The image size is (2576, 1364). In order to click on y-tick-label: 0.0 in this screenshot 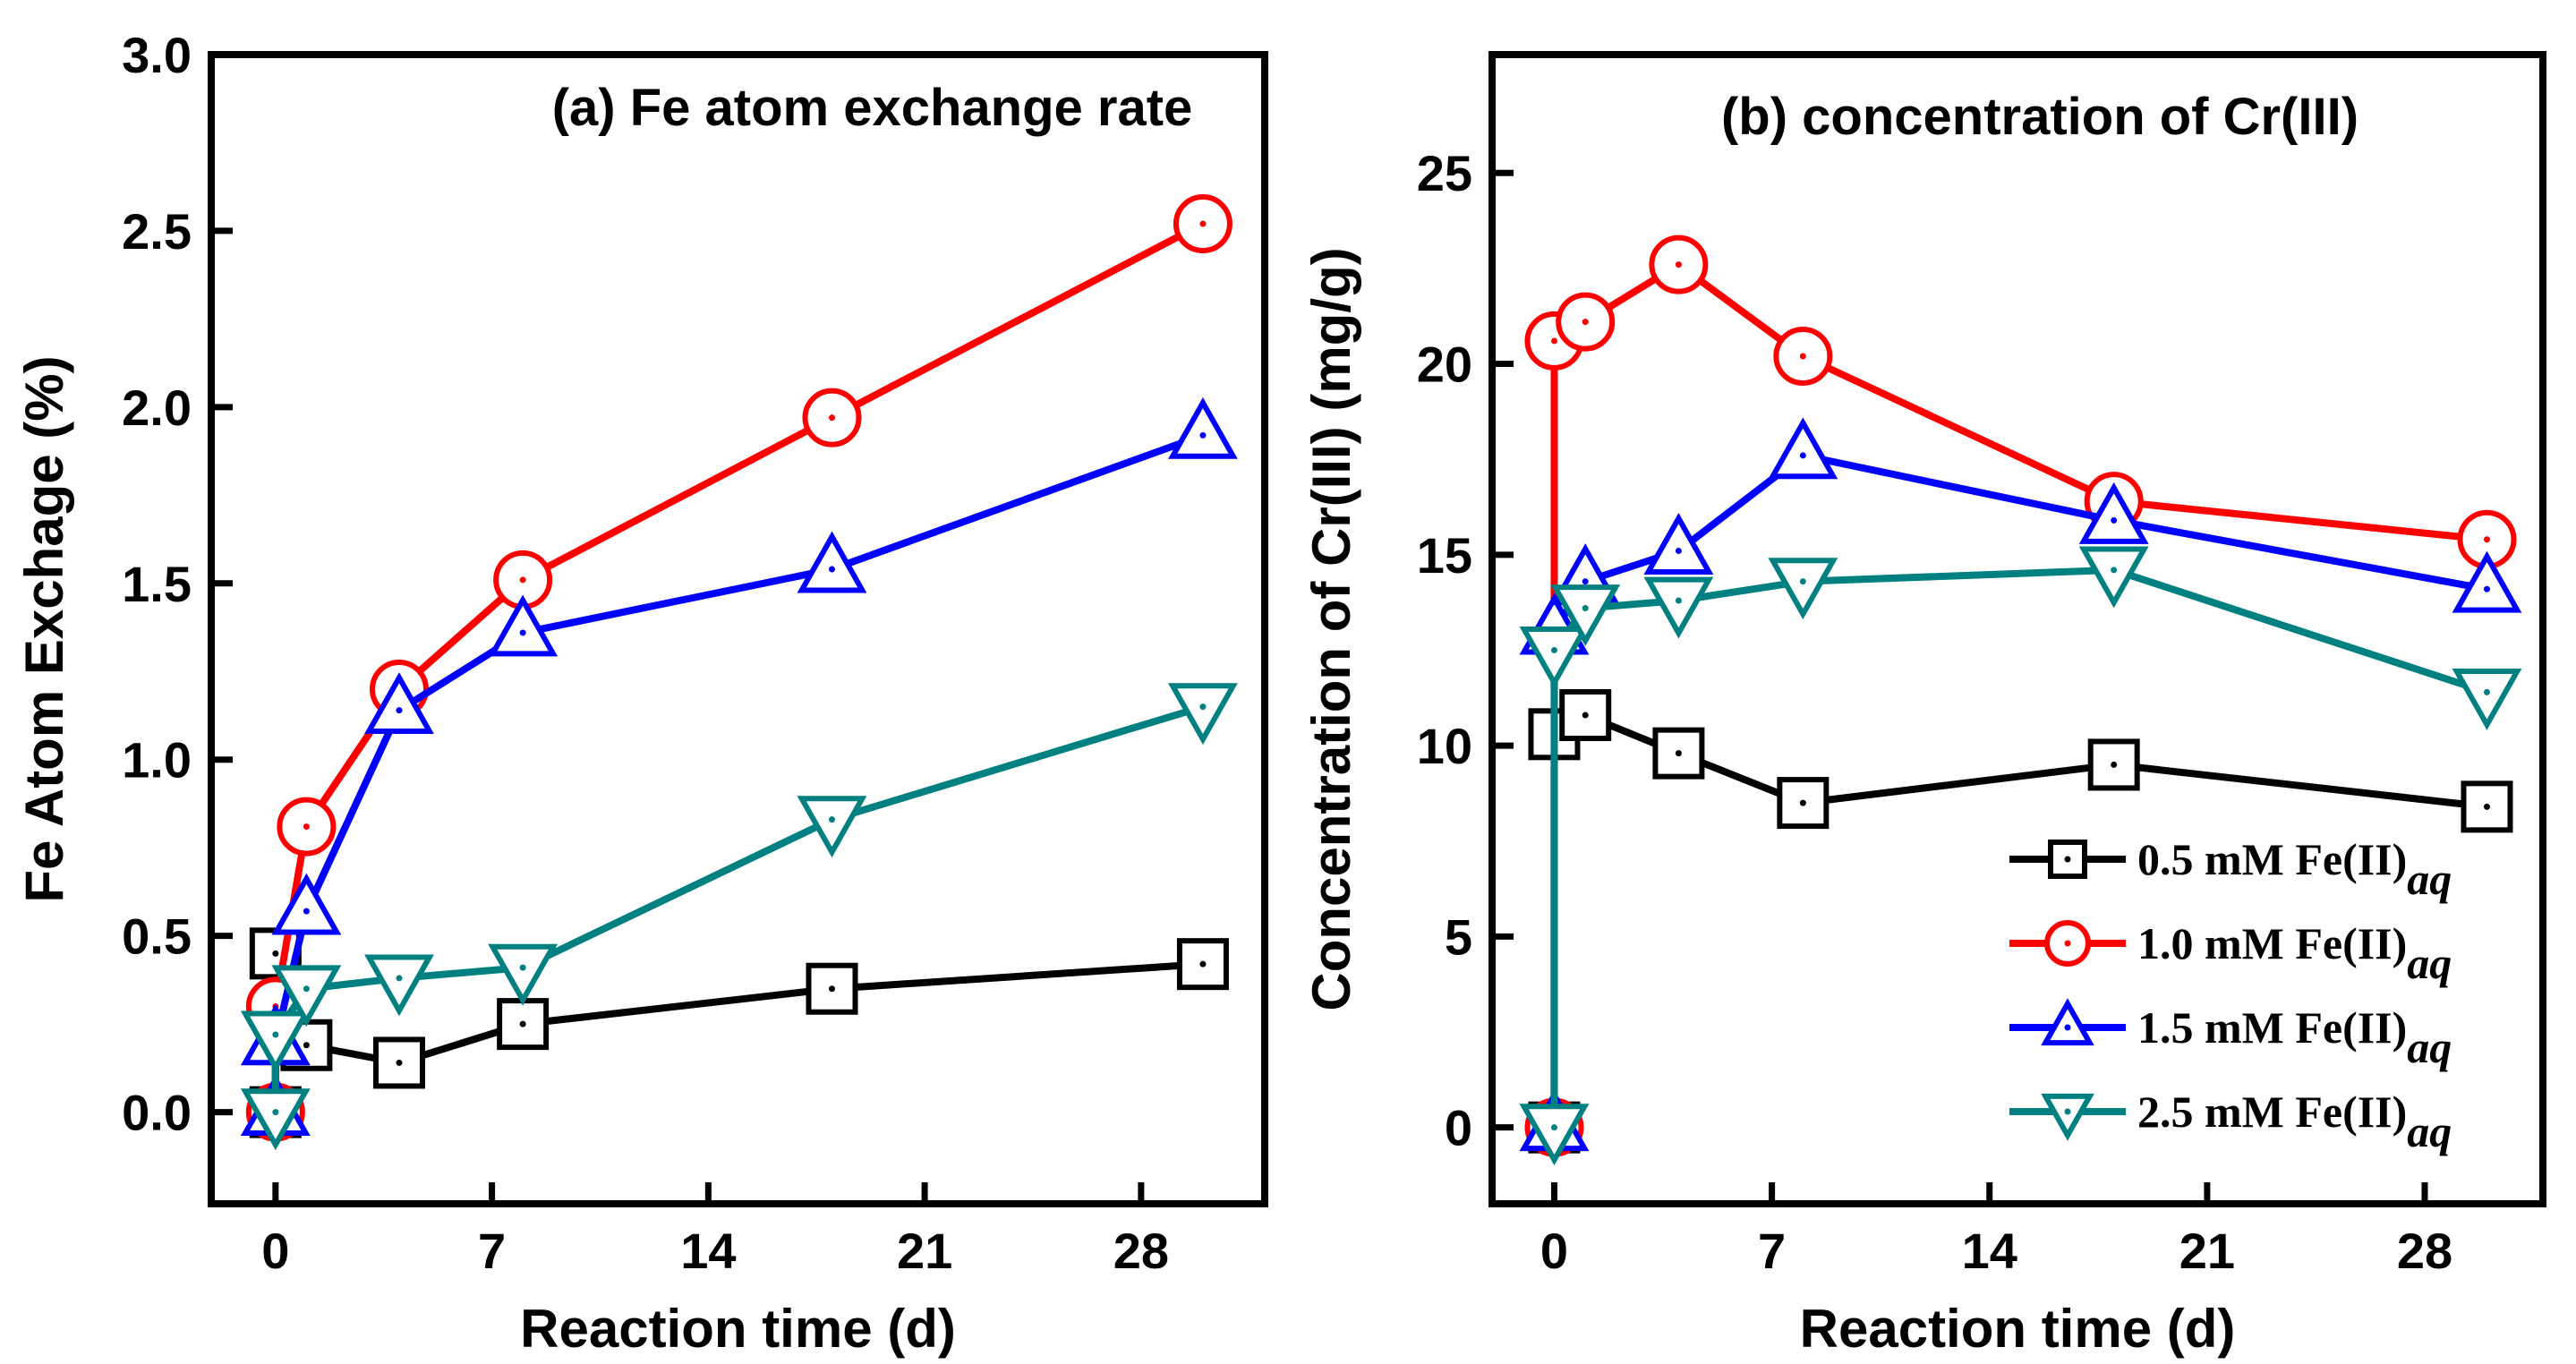, I will do `click(157, 1113)`.